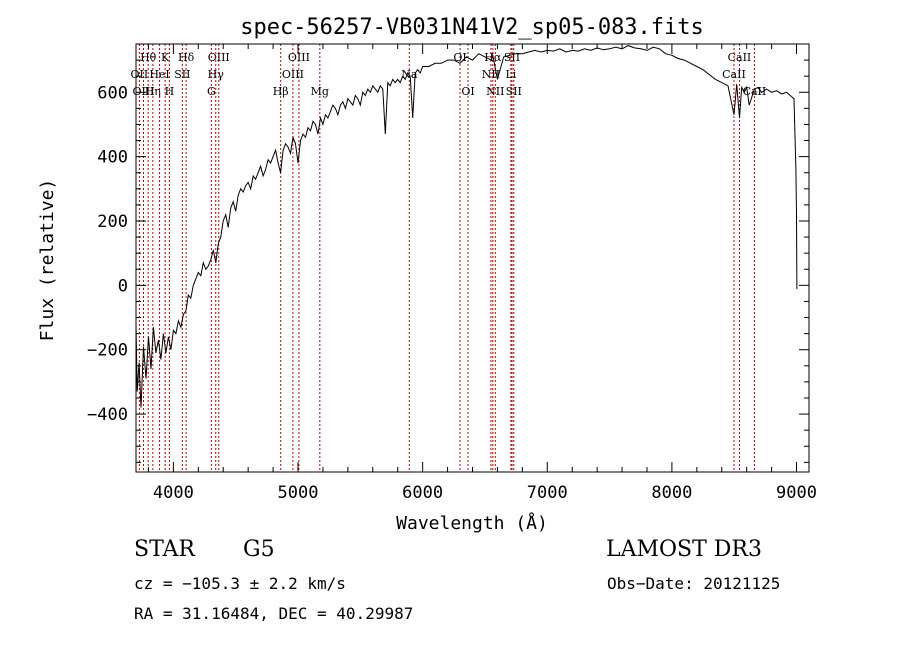 This screenshot has height=649, width=900. Describe the element at coordinates (298, 493) in the screenshot. I see `x-tick-label: 5000` at that location.